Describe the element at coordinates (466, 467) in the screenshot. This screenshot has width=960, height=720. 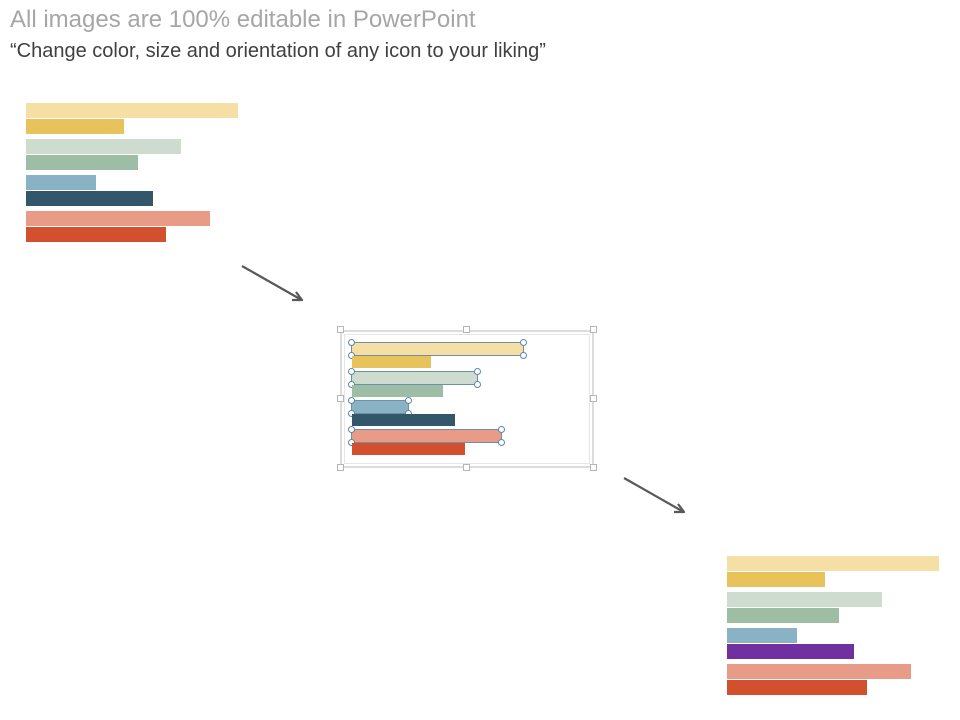
I see `resize-handle-bottom` at that location.